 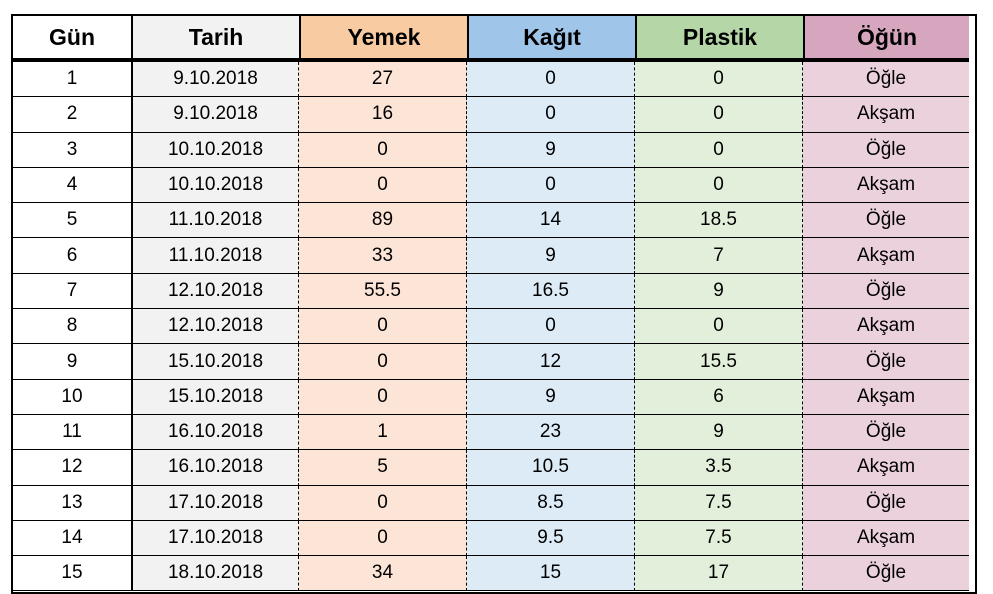 I want to click on cell-gun: 15, so click(x=72, y=574).